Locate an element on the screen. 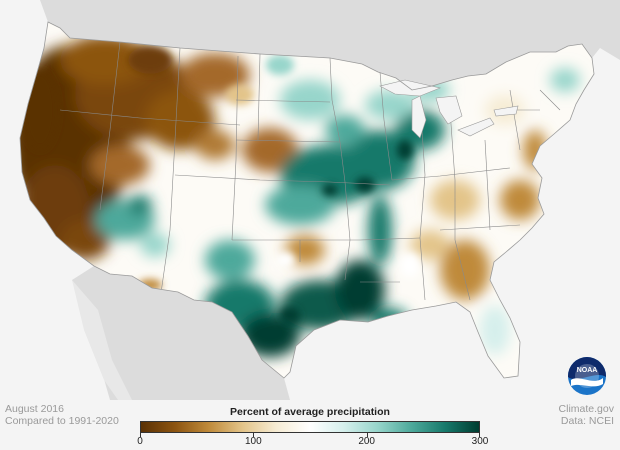 The image size is (620, 450). caption-right: Climate.gov Data: NCEI is located at coordinates (586, 415).